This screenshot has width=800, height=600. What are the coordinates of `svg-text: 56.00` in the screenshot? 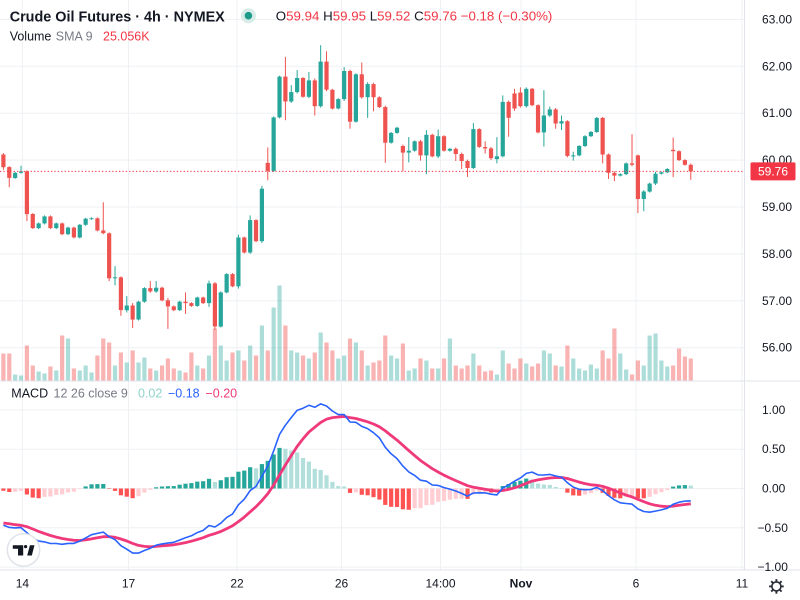 It's located at (777, 348).